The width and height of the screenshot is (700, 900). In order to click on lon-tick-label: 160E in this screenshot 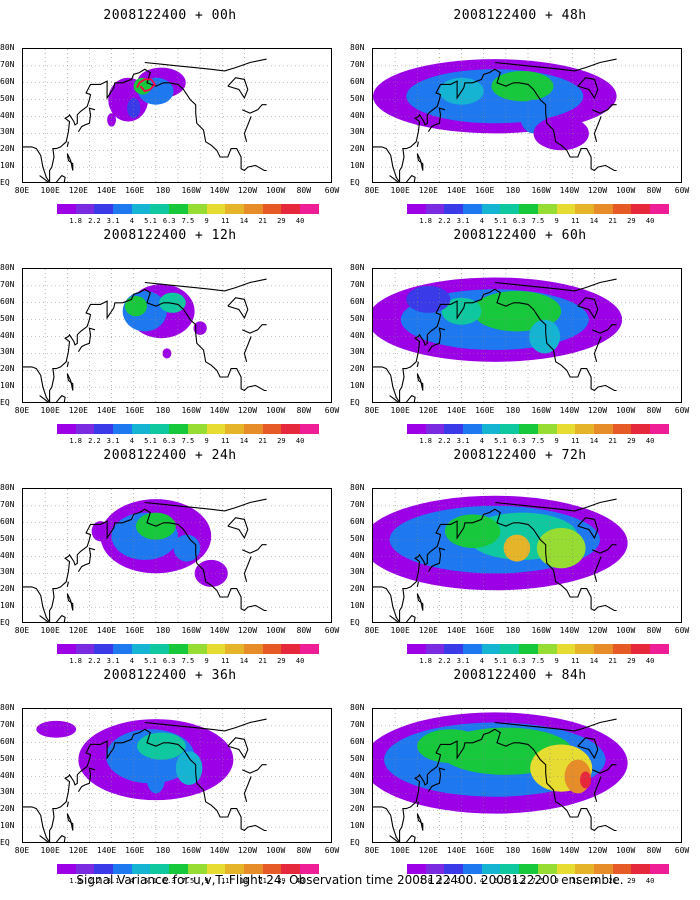, I will do `click(485, 850)`.